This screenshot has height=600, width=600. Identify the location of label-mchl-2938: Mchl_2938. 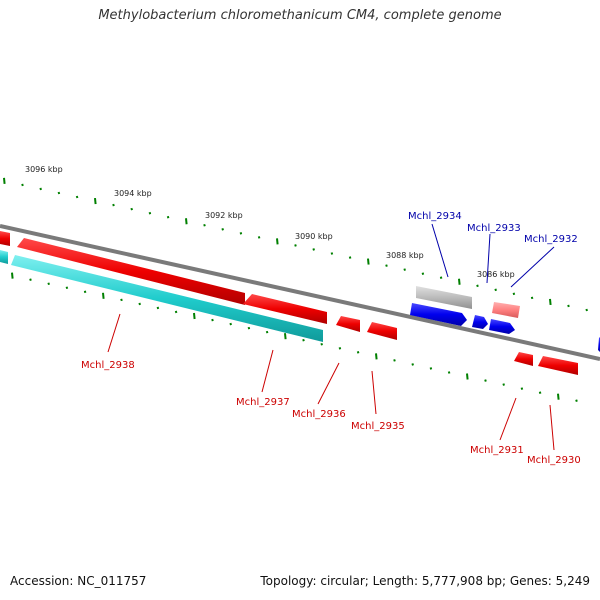
(108, 365).